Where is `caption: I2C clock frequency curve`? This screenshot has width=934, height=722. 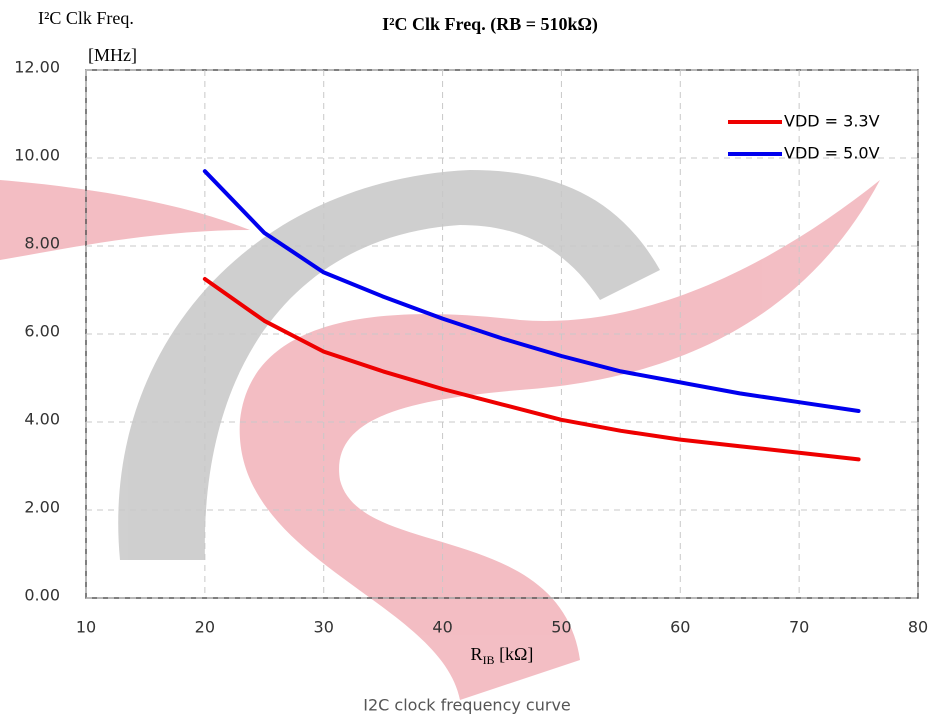
caption: I2C clock frequency curve is located at coordinates (467, 705).